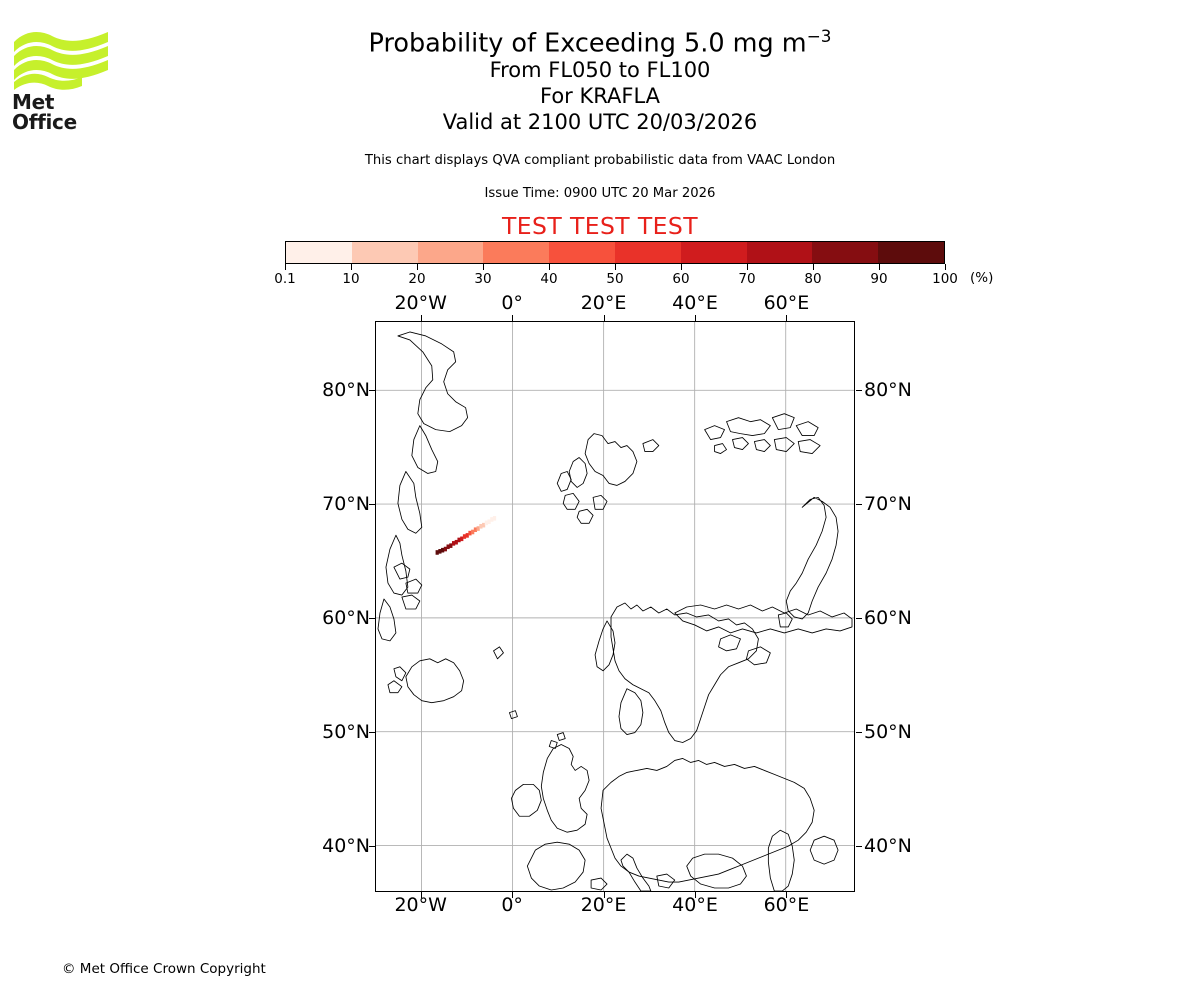 This screenshot has width=1200, height=1000. I want to click on title-valid-time: Valid at 2100 UTC 20/03/2026, so click(600, 122).